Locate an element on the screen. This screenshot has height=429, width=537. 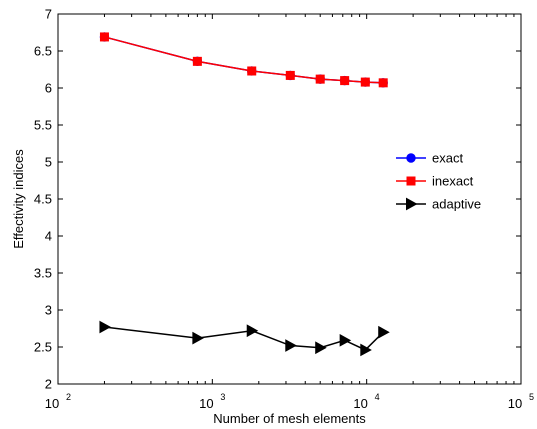
legend-label: inexact is located at coordinates (453, 181).